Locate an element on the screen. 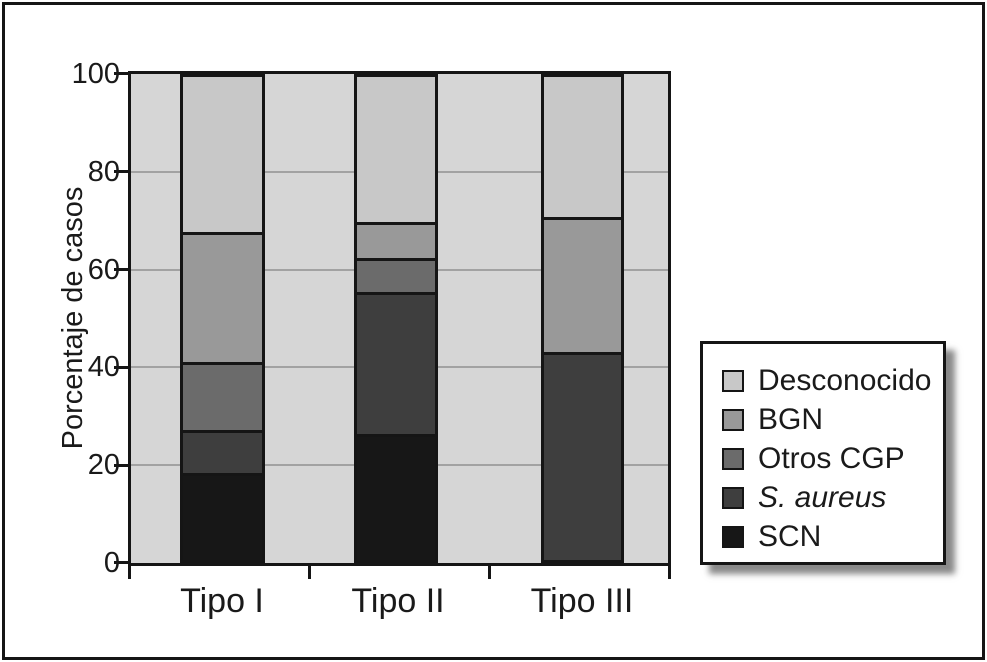 This screenshot has height=662, width=987. x-tick-label-tipo-i: Tipo I is located at coordinates (222, 601).